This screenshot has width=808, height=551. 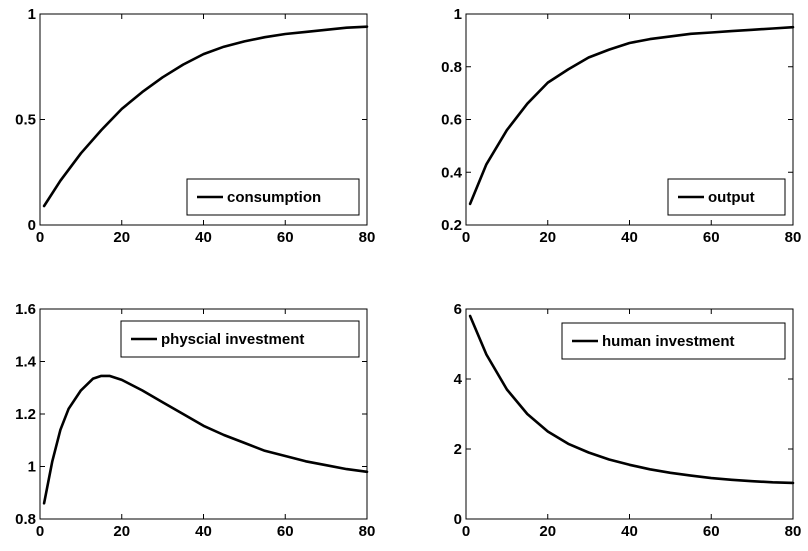 What do you see at coordinates (232, 339) in the screenshot?
I see `legend-label: physcial investment` at bounding box center [232, 339].